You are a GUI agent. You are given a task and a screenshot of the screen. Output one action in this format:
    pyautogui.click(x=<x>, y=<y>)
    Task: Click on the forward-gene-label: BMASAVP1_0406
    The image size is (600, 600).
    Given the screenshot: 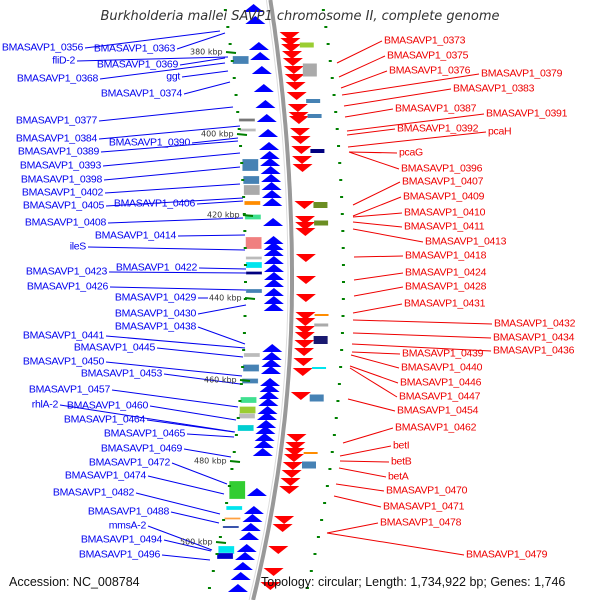 What is the action you would take?
    pyautogui.click(x=154, y=203)
    